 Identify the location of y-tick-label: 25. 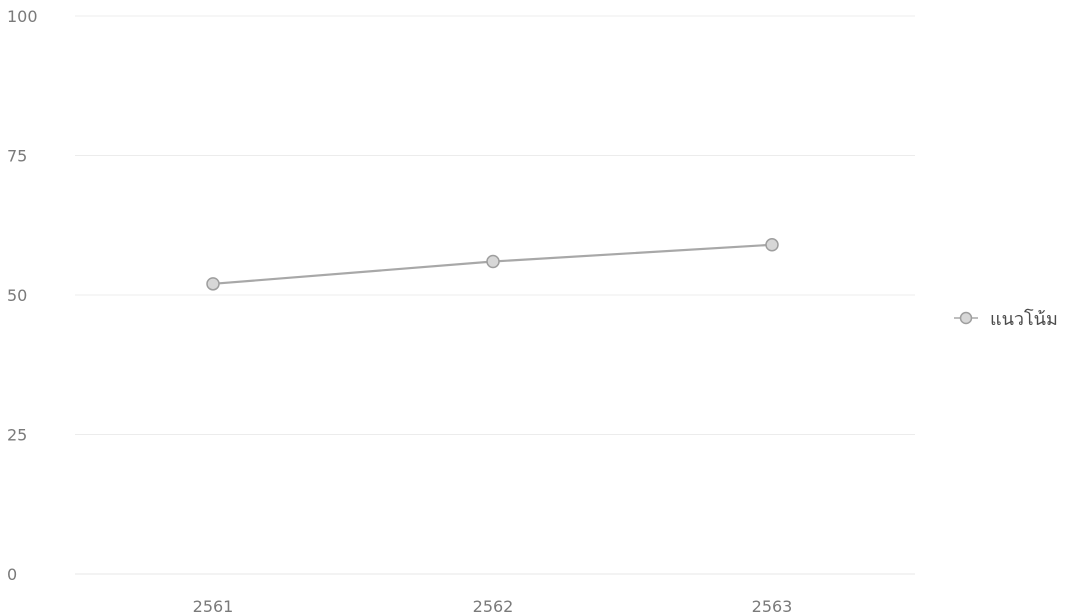
(17, 435).